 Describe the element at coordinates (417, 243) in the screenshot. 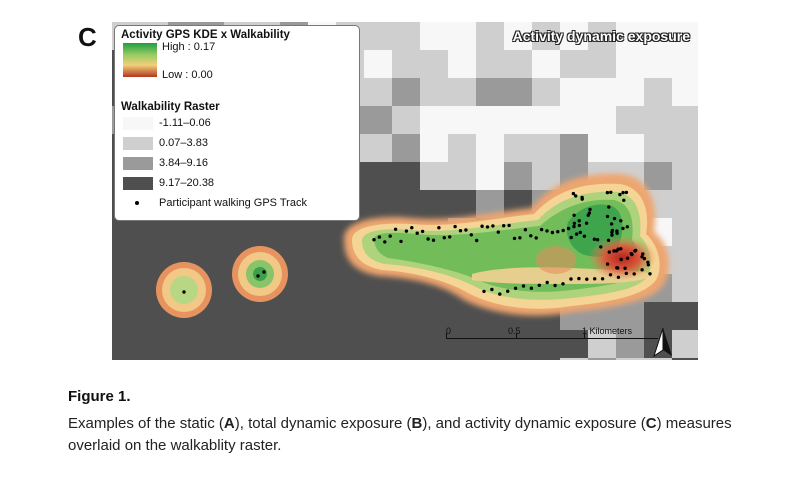

I see `gps-track-points` at that location.